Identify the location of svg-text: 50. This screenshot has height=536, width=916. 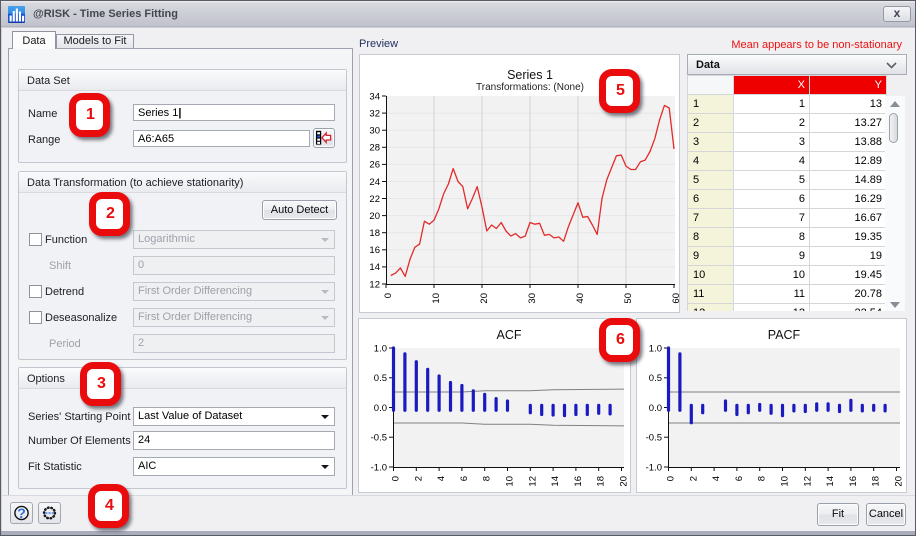
(628, 298).